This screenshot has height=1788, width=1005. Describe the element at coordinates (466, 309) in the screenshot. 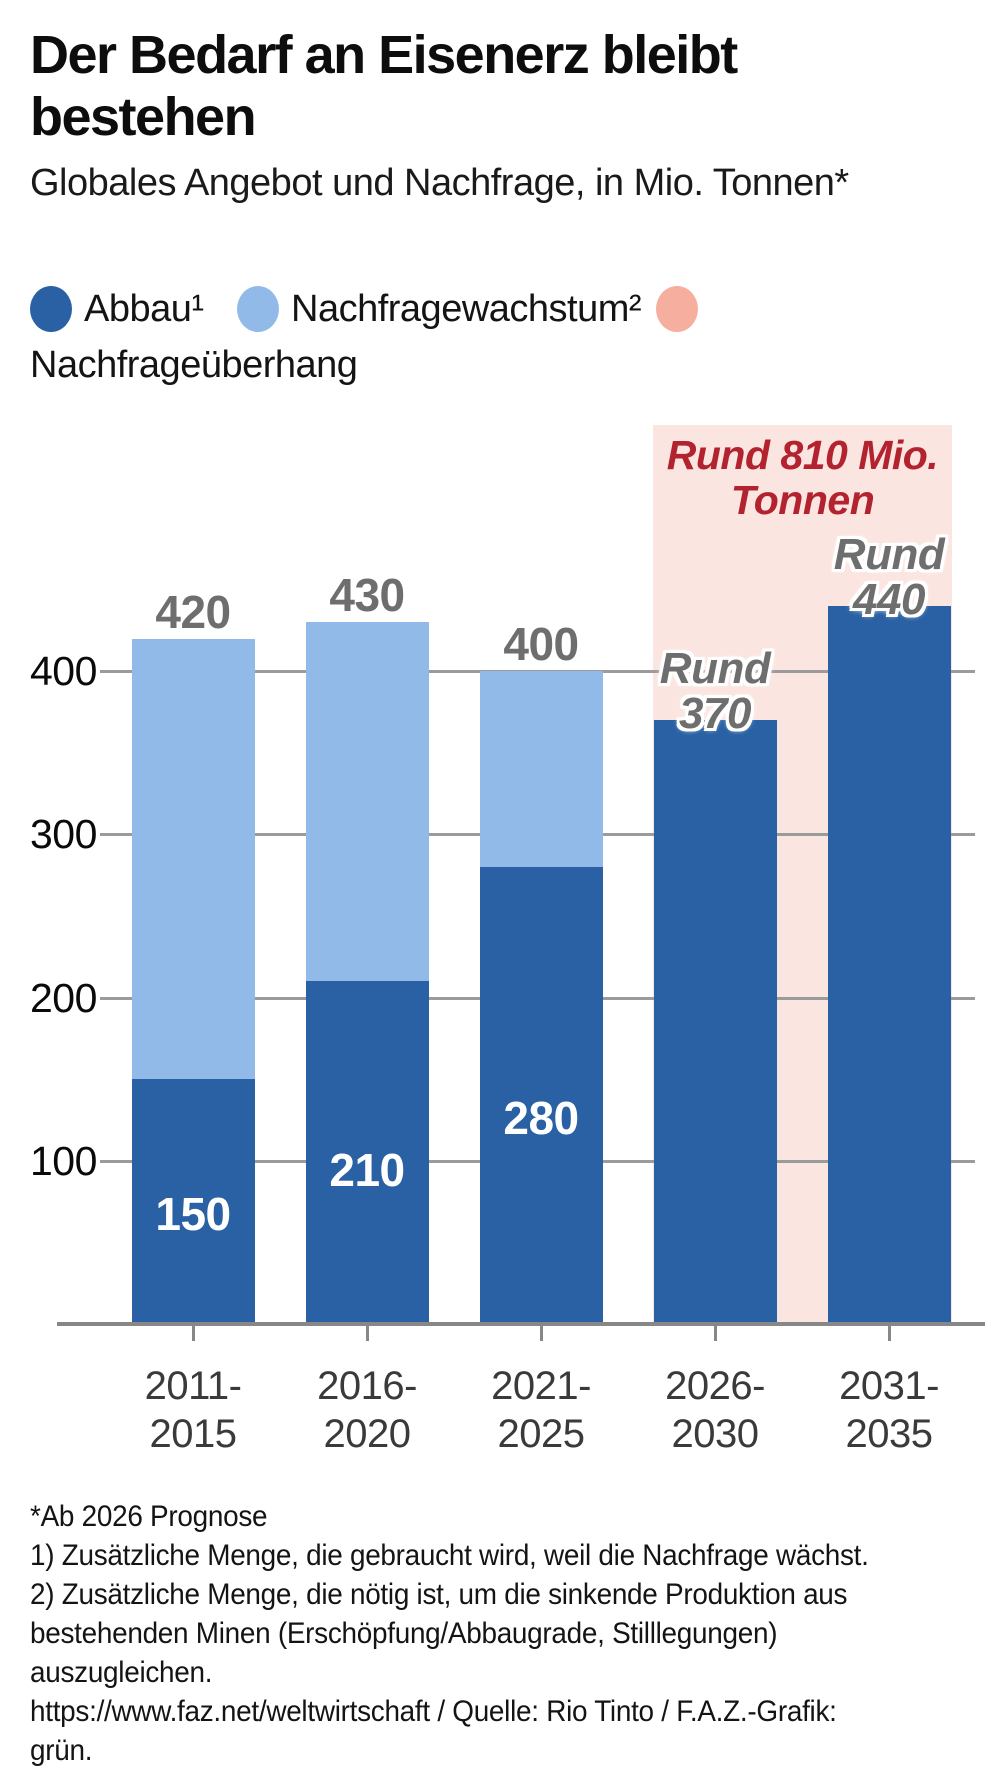

I see `legend-label-nachfragewachstum: Nachfragewachstum²` at that location.